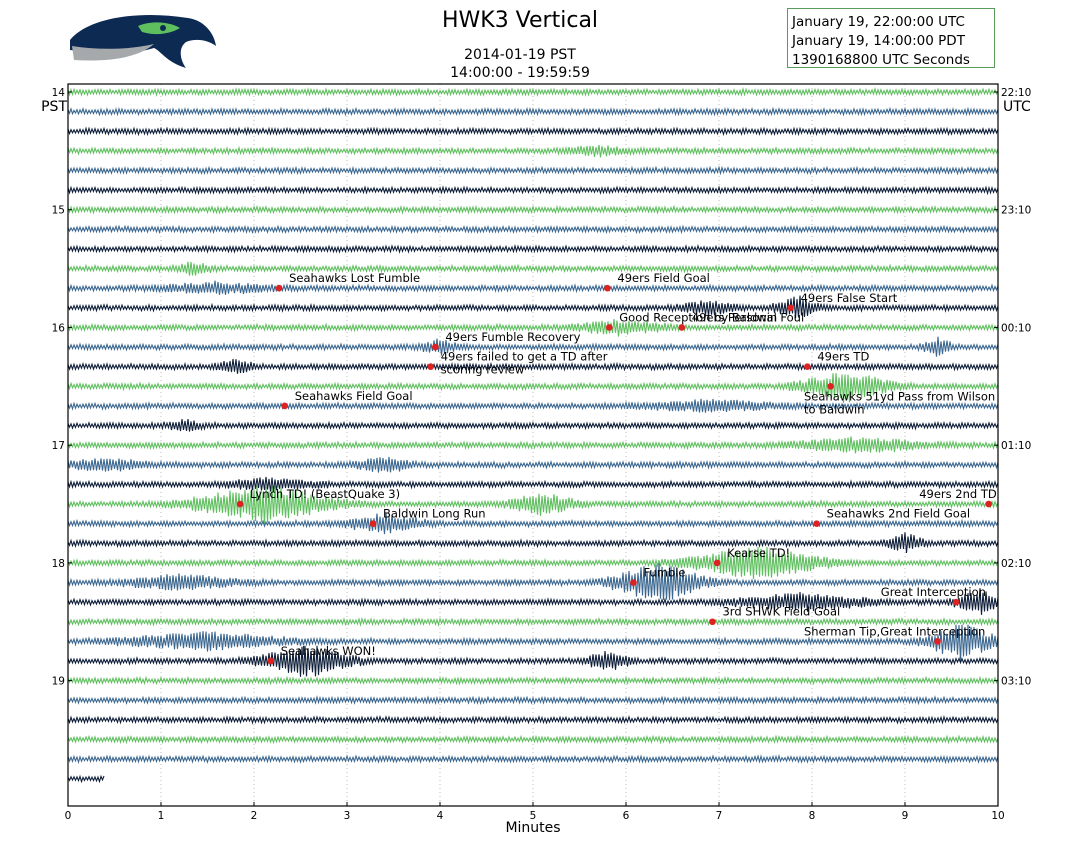 The image size is (1075, 848). I want to click on x-tick-label: 0, so click(68, 816).